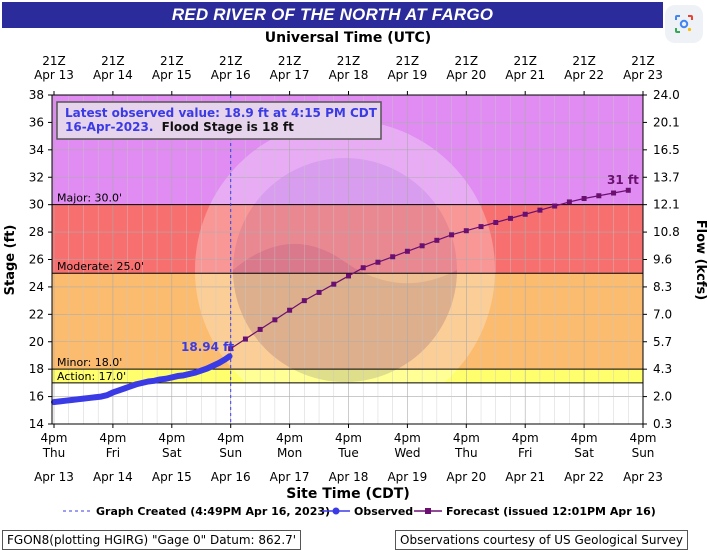 The image size is (707, 550). What do you see at coordinates (662, 369) in the screenshot?
I see `y2-tick-label: 4.3` at bounding box center [662, 369].